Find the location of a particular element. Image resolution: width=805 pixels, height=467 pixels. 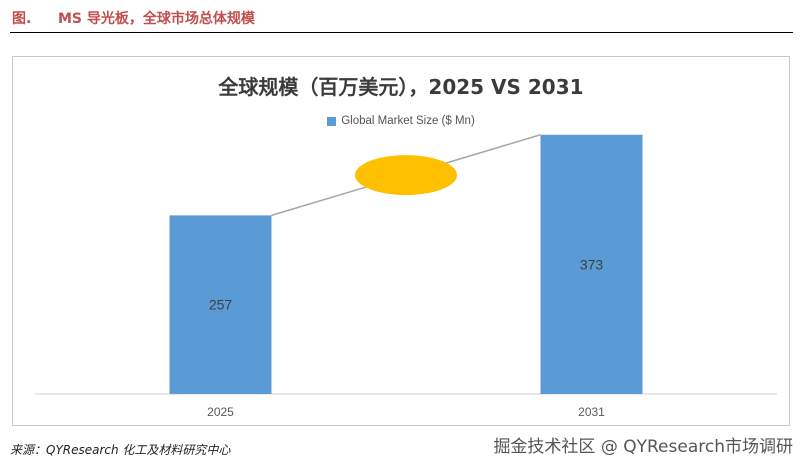

figure-header: 图. MS 导光板，全球市场总体规模 is located at coordinates (133, 18).